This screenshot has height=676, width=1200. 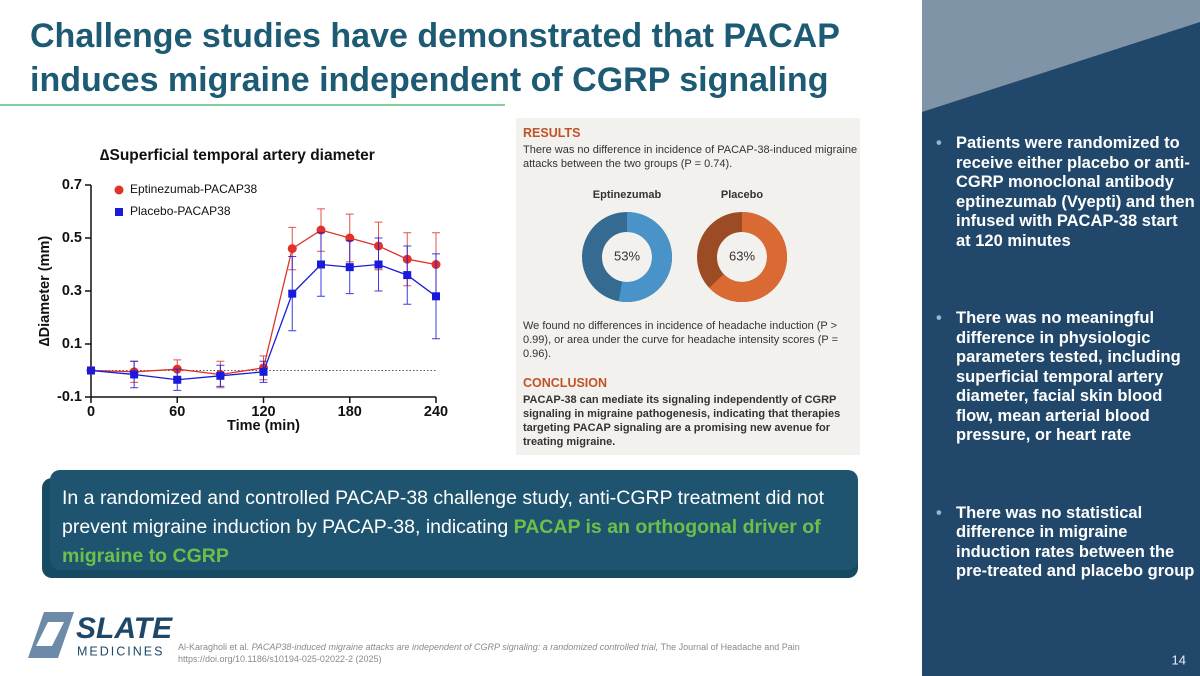 I want to click on donut-label: Placebo, so click(x=742, y=195).